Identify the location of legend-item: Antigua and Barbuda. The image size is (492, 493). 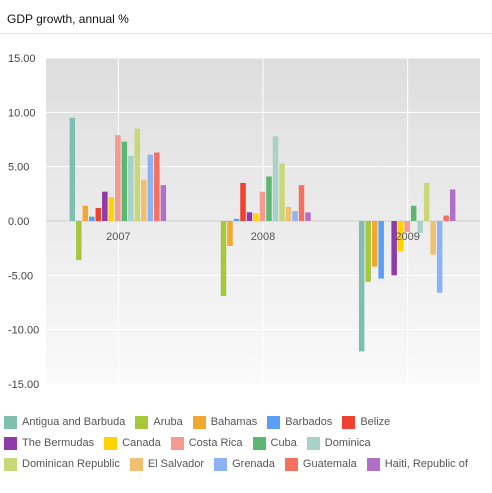
(64, 422).